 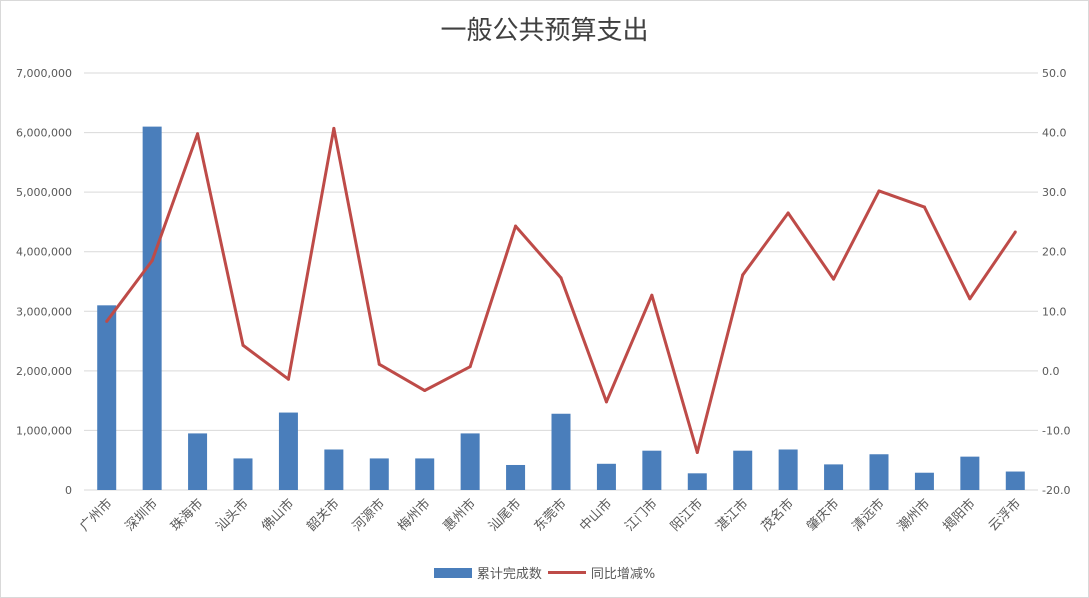 I want to click on category-label: 潮州市, so click(x=913, y=515).